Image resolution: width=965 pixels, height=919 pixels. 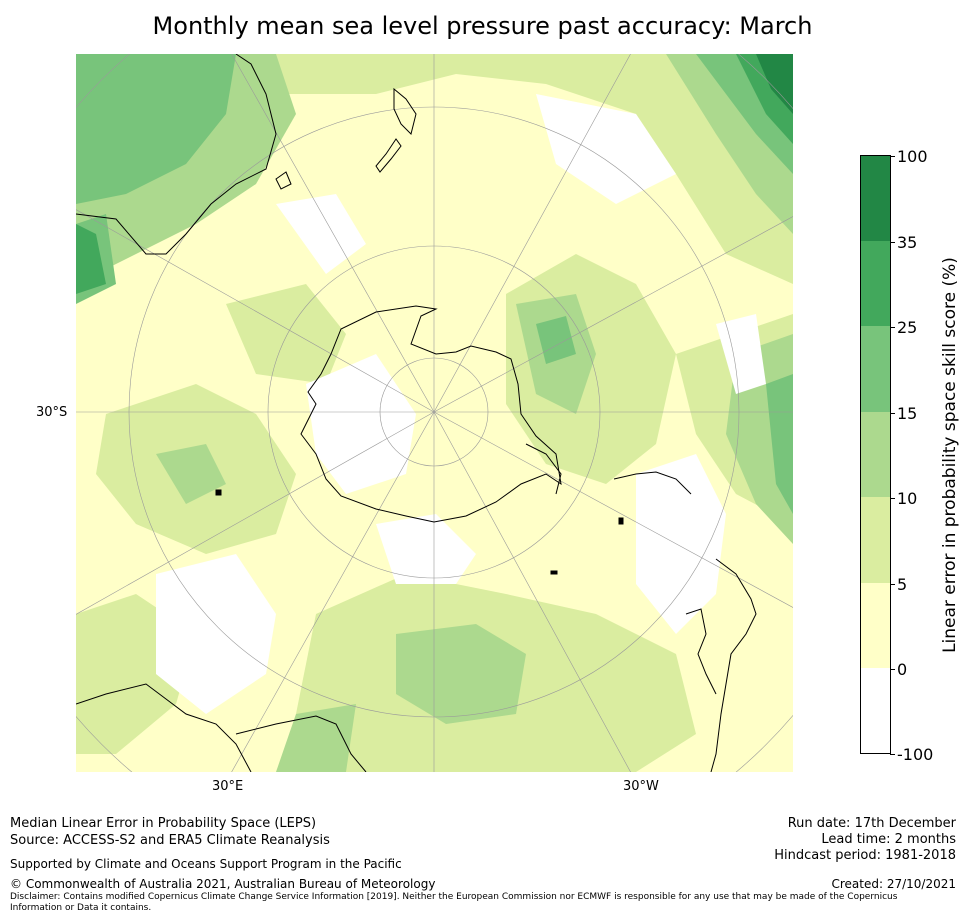 I want to click on colorbar-tick: 35, so click(x=903, y=242).